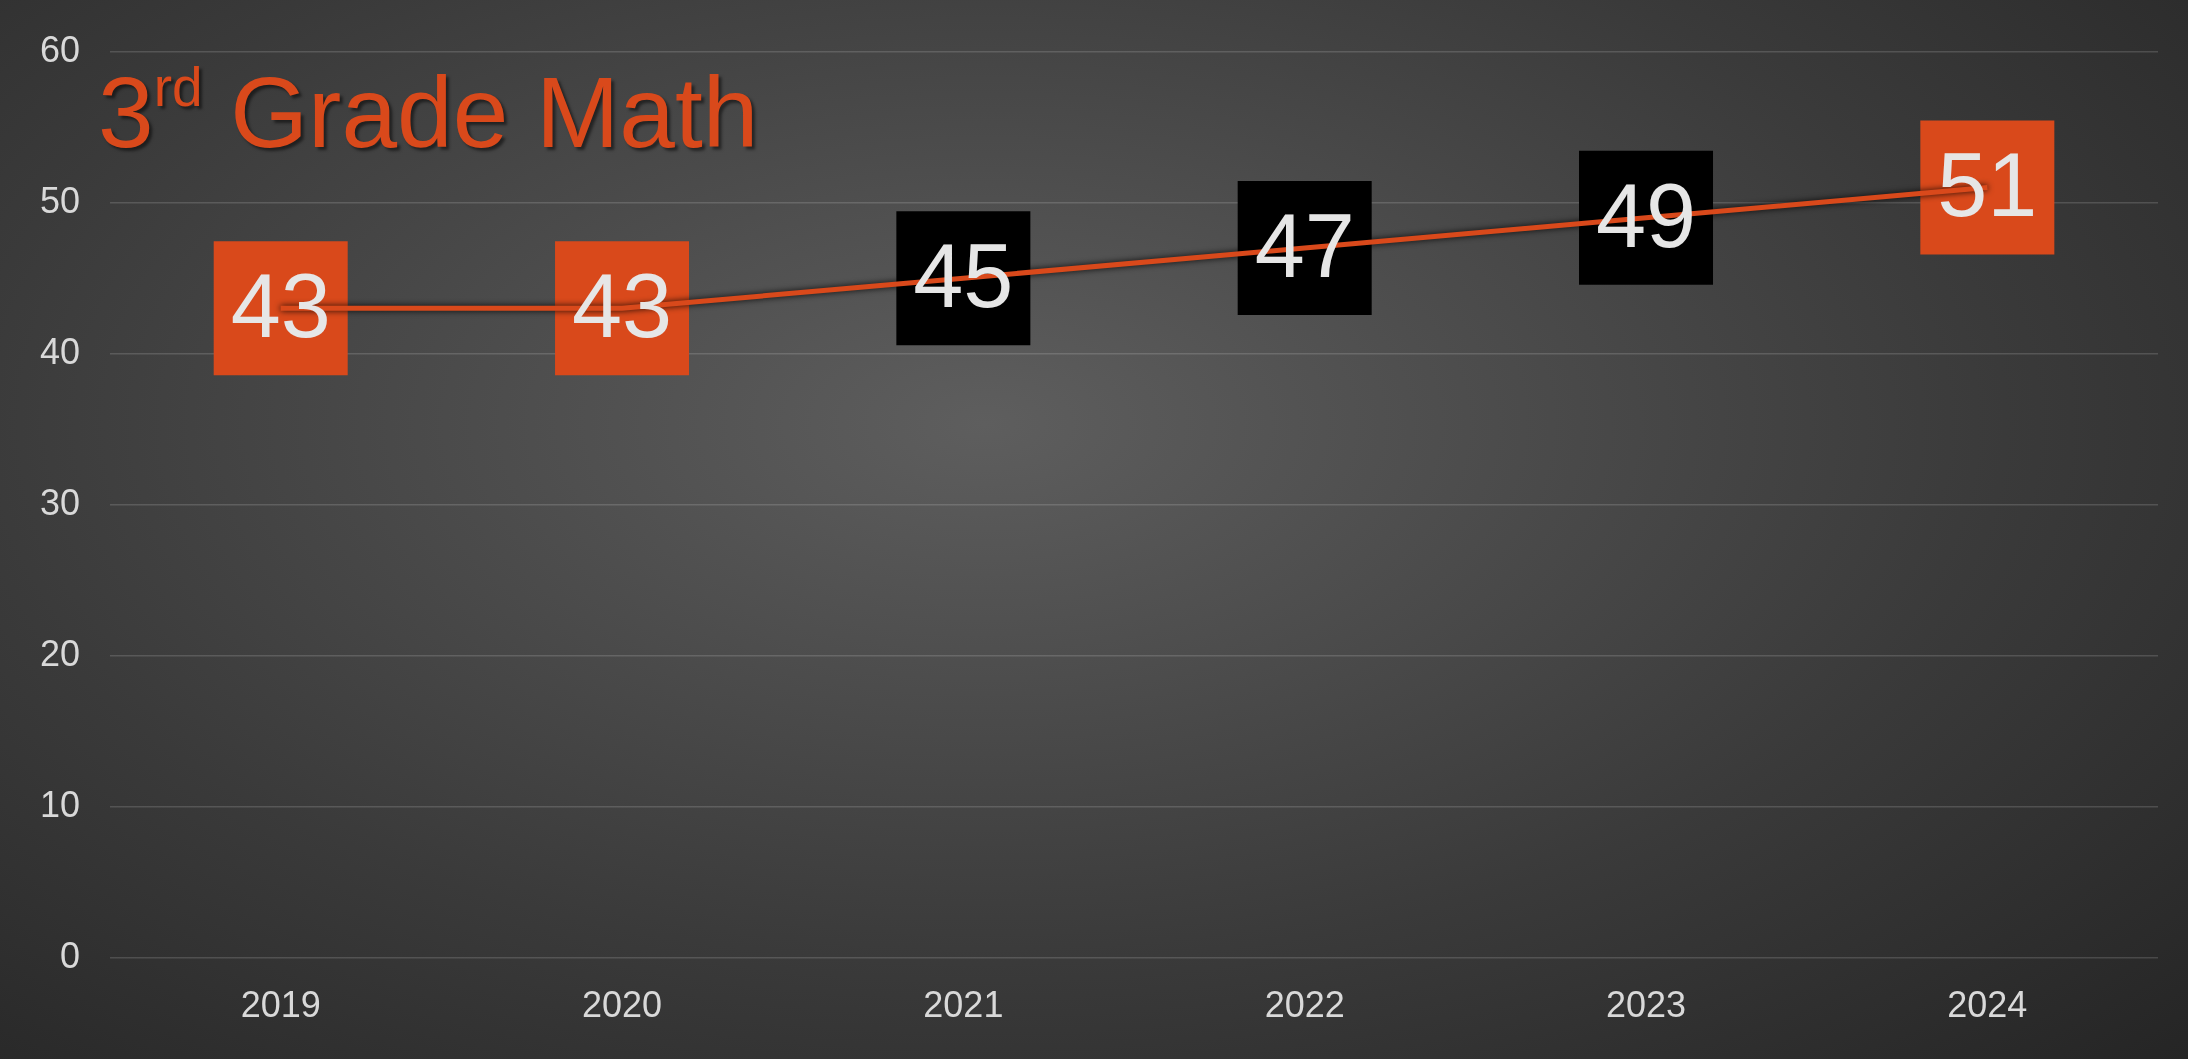  I want to click on x-tick-label: 2024, so click(1987, 1005).